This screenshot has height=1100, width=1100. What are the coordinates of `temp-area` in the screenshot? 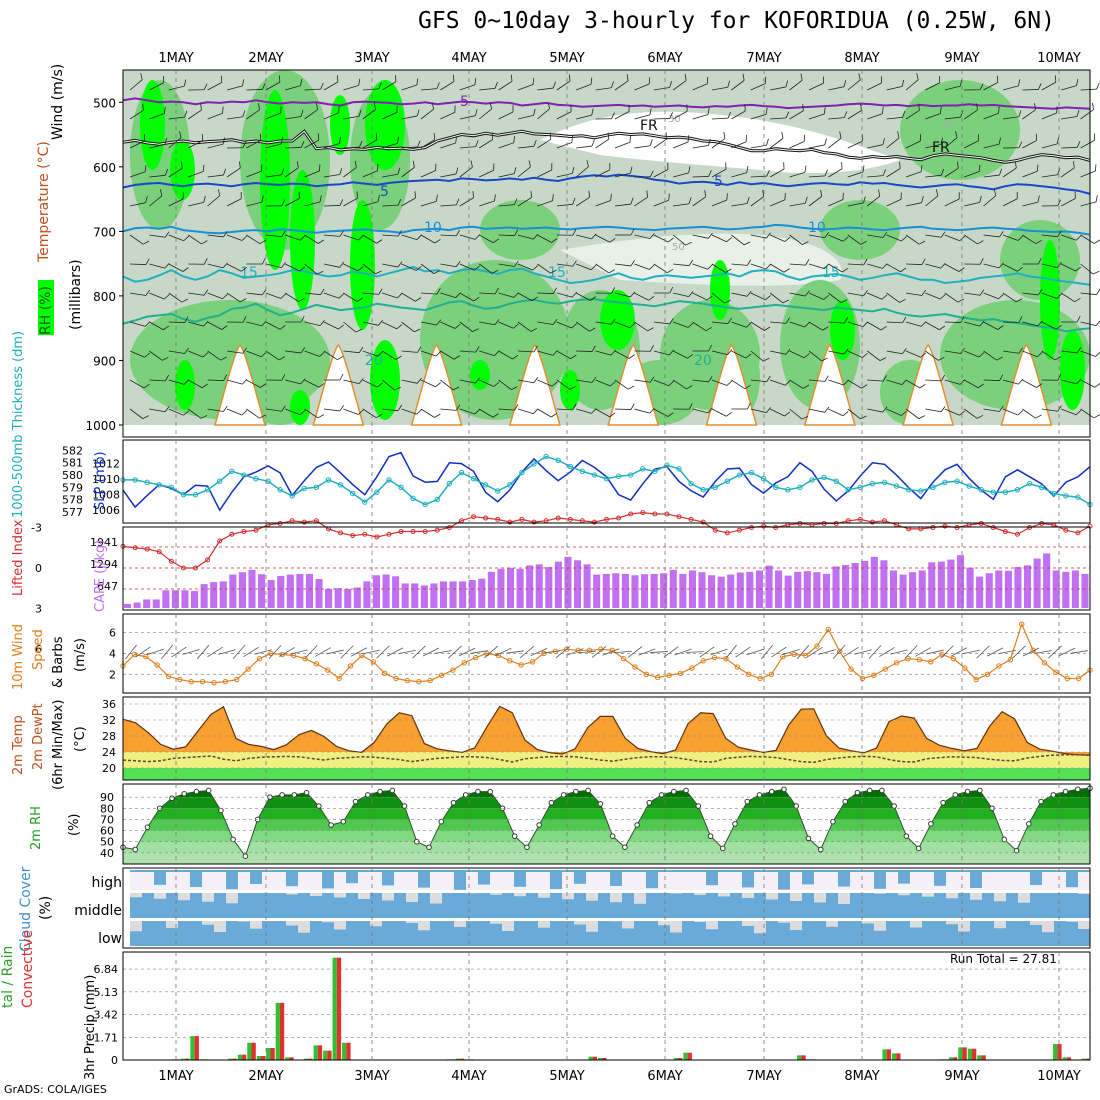 It's located at (606, 731).